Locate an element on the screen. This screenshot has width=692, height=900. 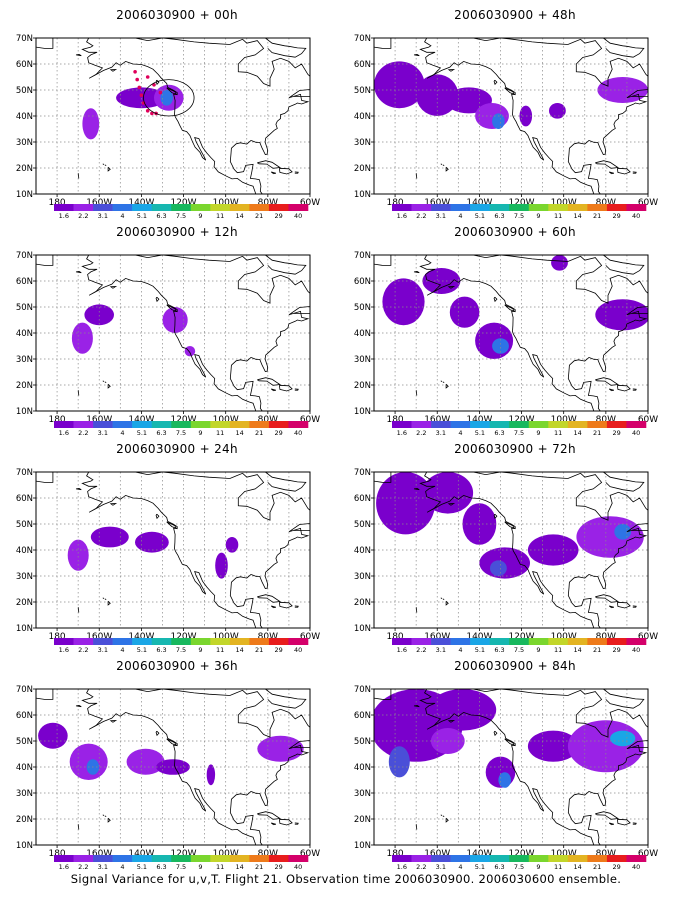
y-tick-label: 60N is located at coordinates (362, 716).